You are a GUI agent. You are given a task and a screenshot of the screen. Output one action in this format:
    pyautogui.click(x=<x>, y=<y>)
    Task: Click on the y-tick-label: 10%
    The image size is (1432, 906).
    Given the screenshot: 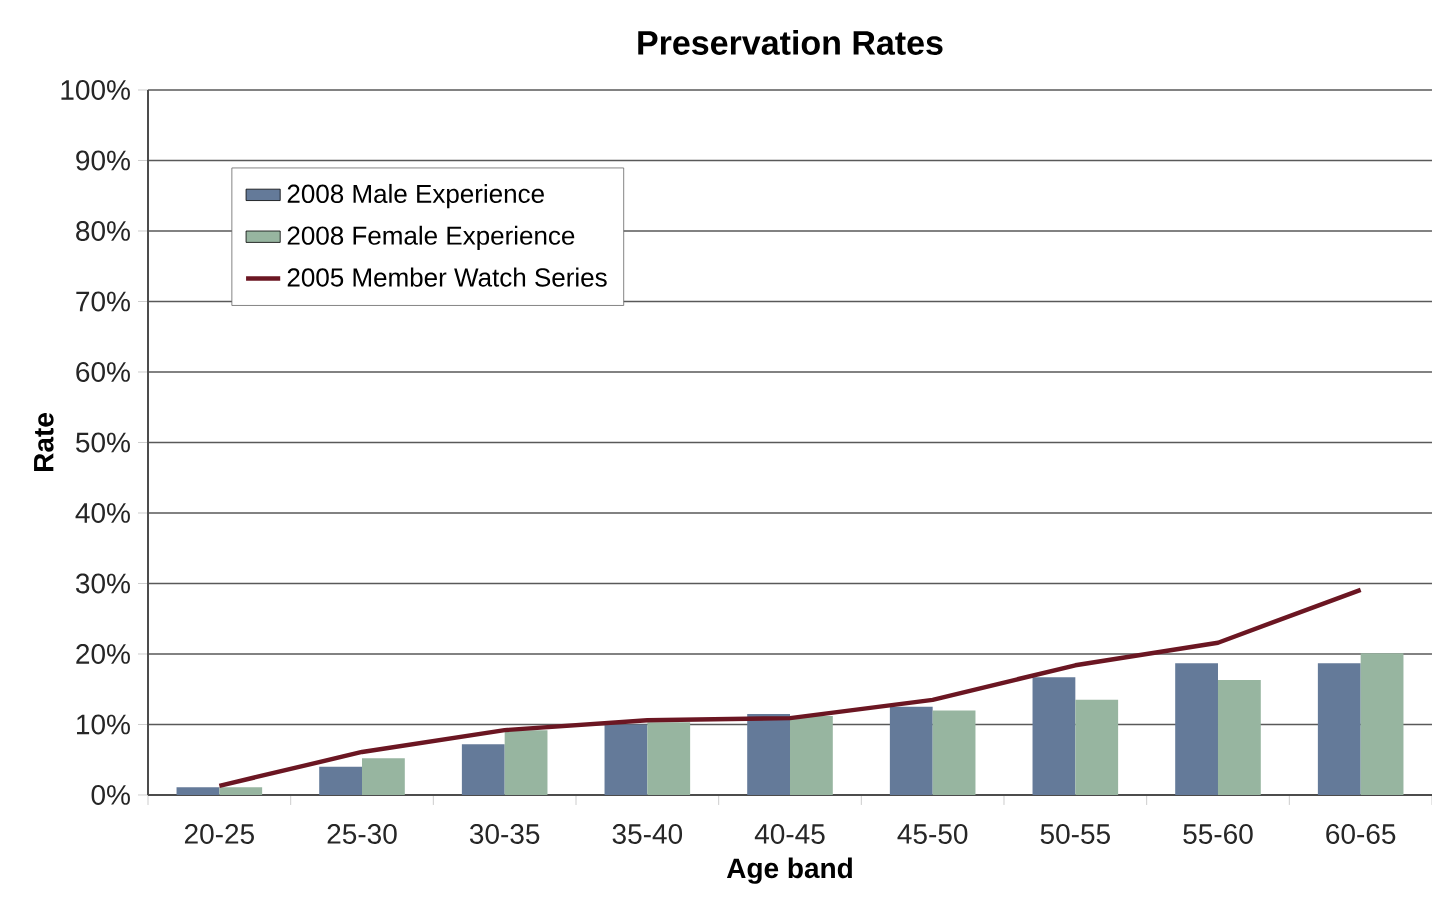 What is the action you would take?
    pyautogui.click(x=103, y=724)
    